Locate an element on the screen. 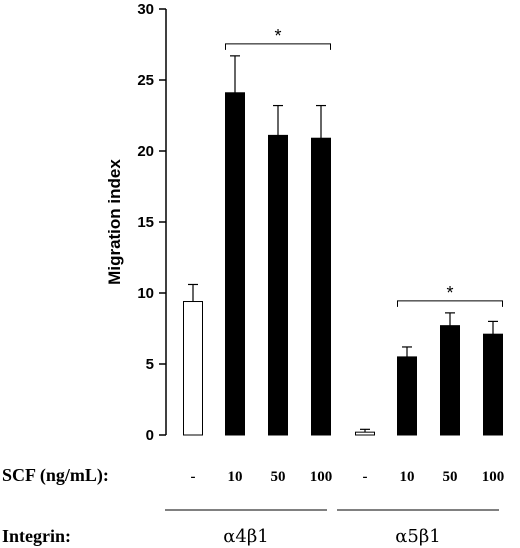 Image resolution: width=520 pixels, height=548 pixels. y-tick-label: 20 is located at coordinates (145, 151).